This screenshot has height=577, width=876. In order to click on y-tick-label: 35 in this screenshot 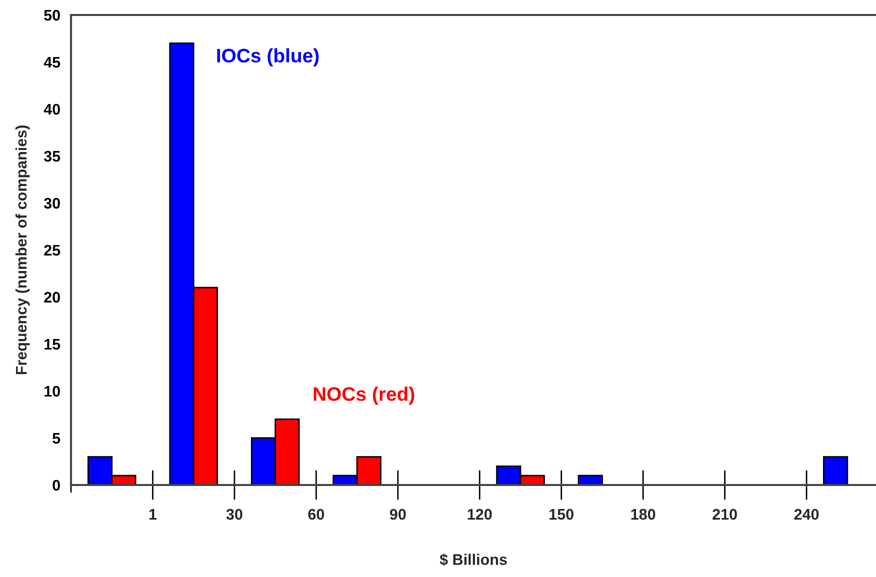, I will do `click(52, 156)`.